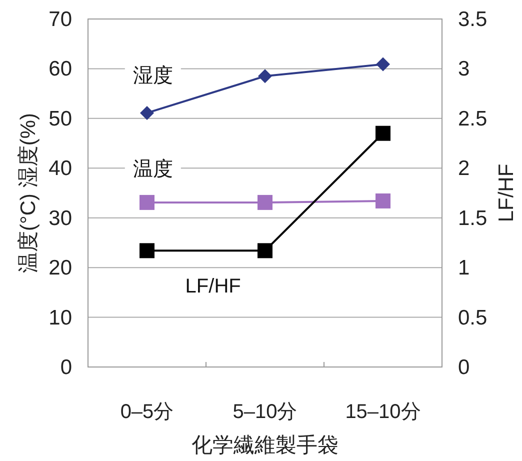  What do you see at coordinates (60, 19) in the screenshot?
I see `y-tick-label: 70` at bounding box center [60, 19].